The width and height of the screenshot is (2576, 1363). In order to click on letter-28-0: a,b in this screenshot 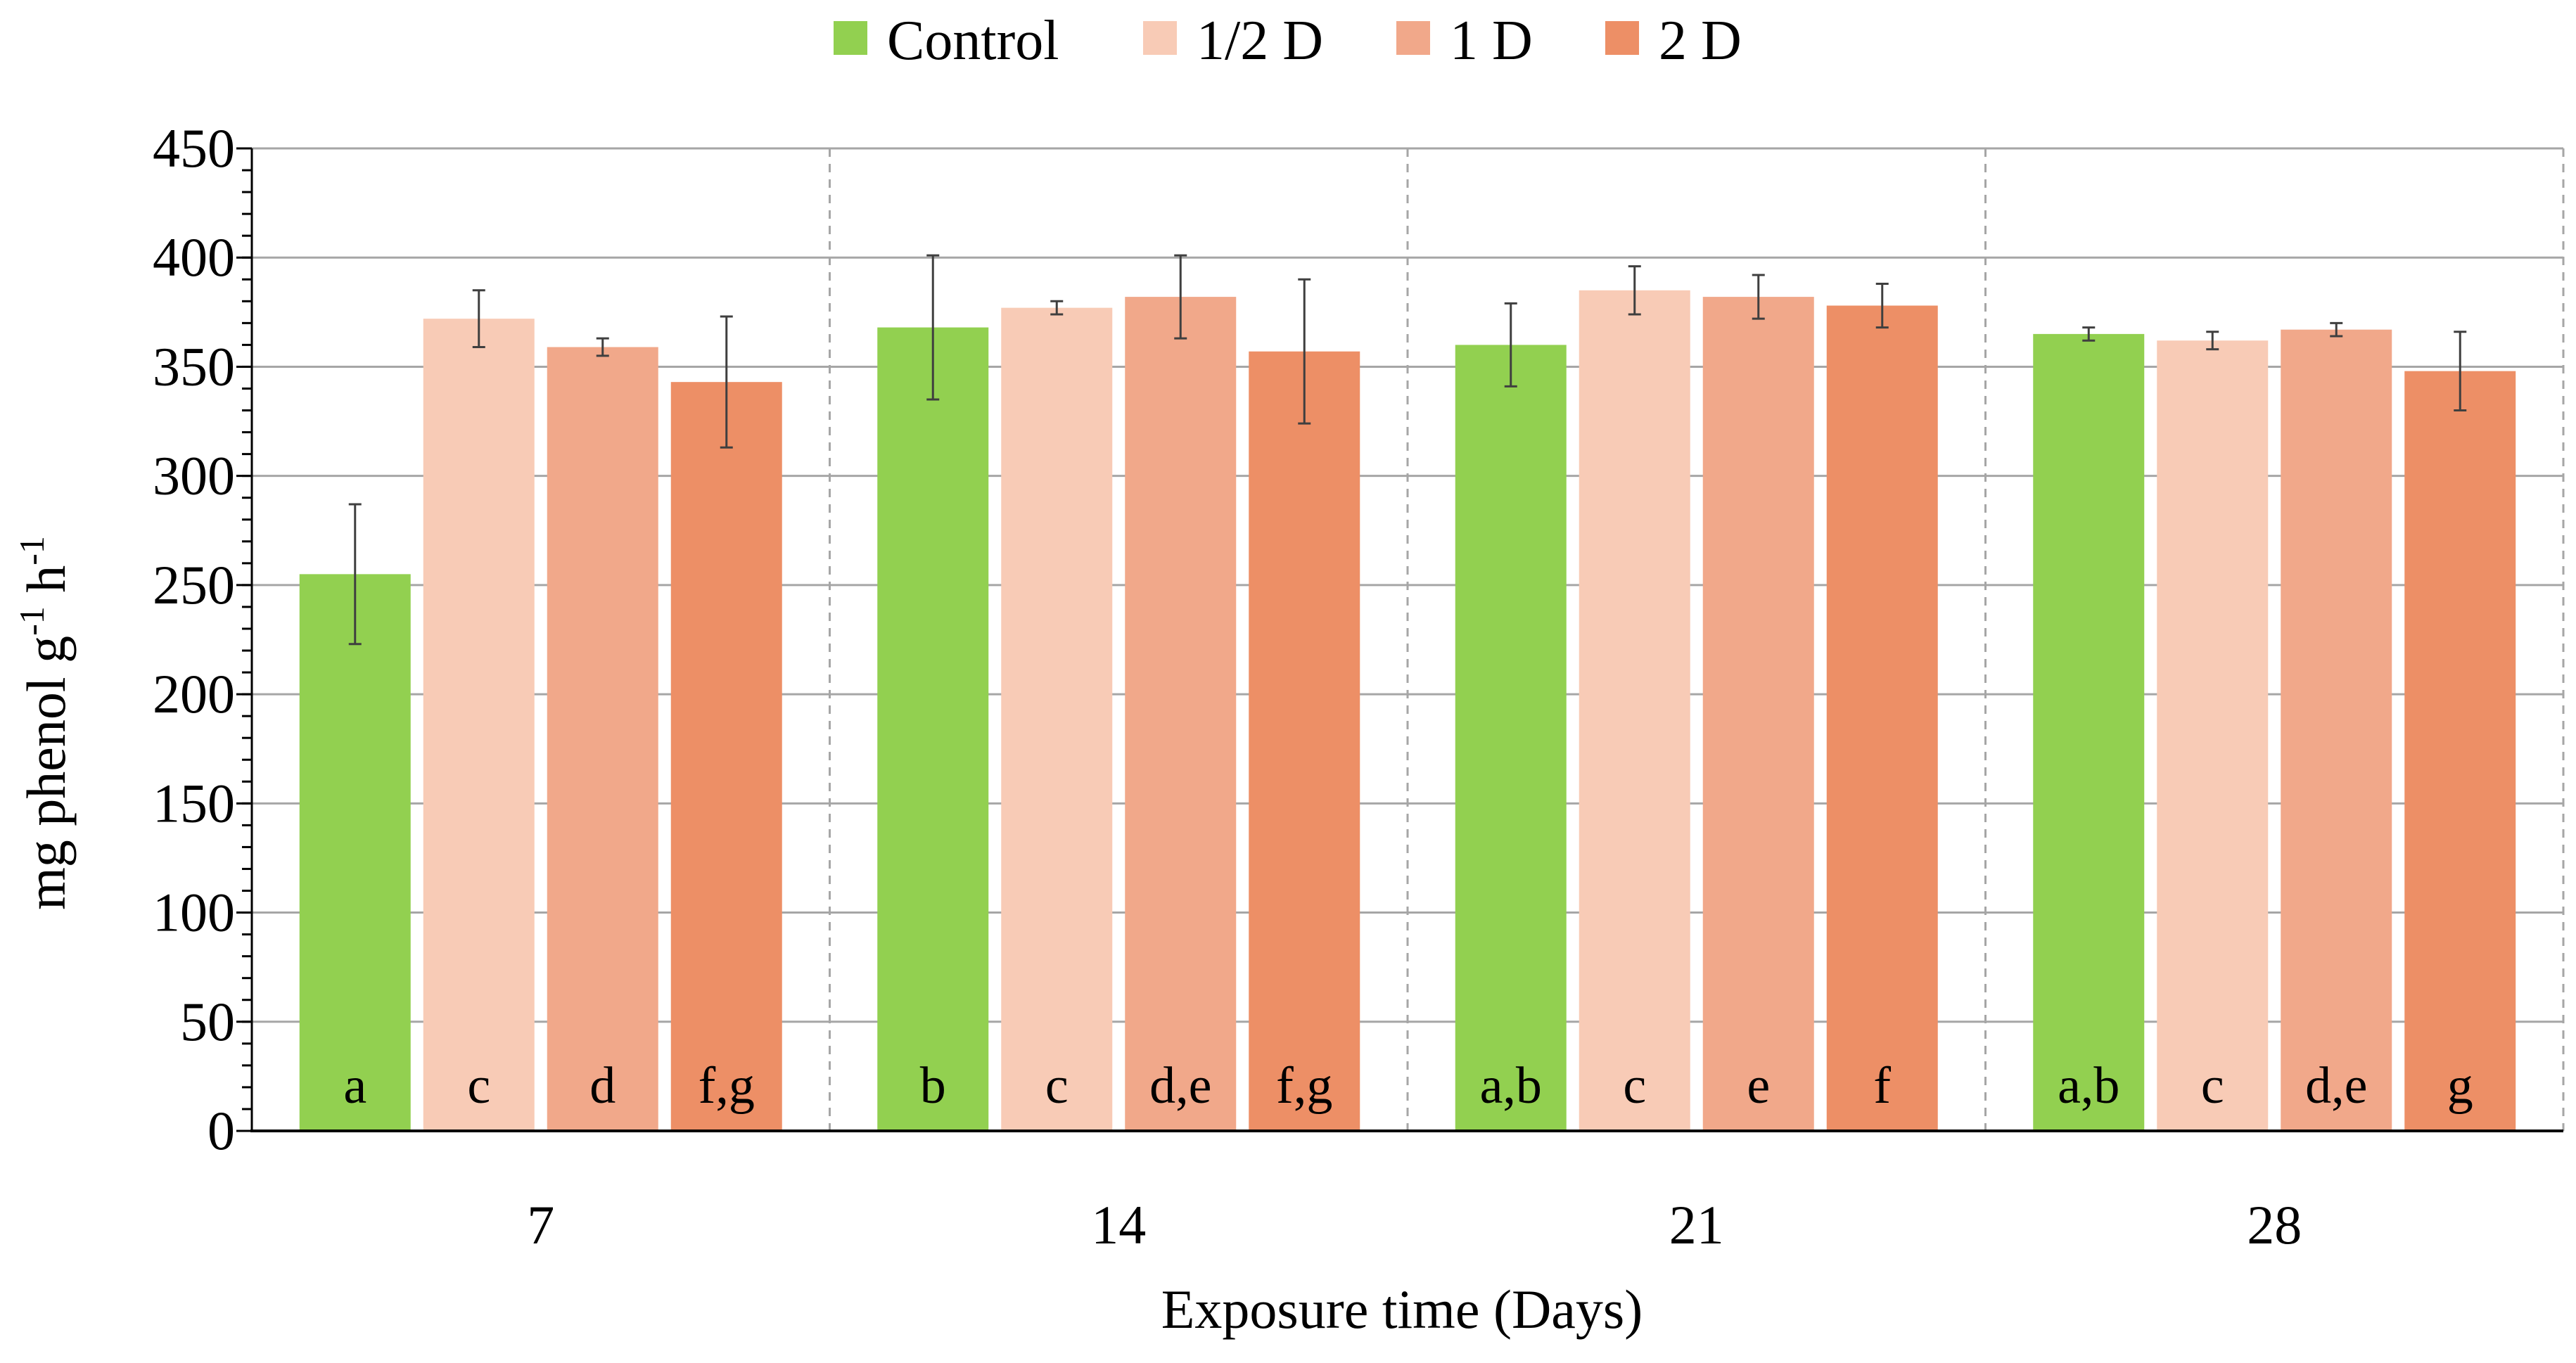, I will do `click(2088, 1086)`.